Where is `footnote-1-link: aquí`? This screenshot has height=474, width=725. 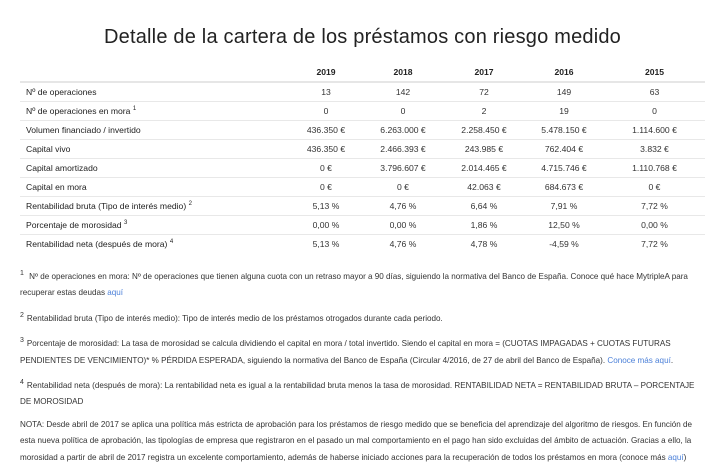
footnote-1-link: aquí is located at coordinates (115, 293).